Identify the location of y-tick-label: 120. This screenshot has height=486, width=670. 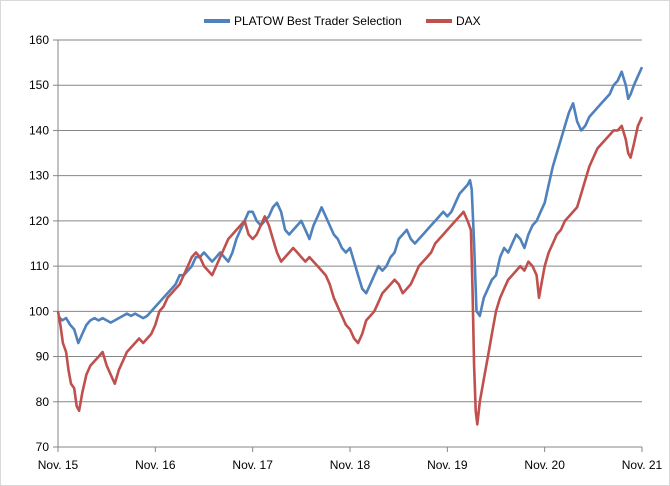
(39, 221).